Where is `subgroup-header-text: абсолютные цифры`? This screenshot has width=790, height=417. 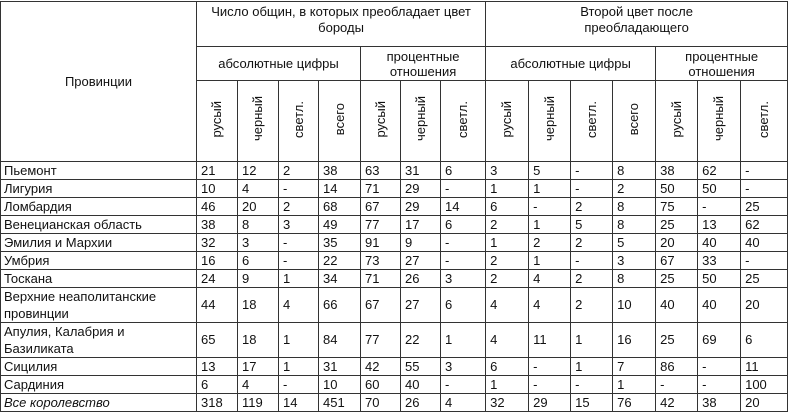 subgroup-header-text: абсолютные цифры is located at coordinates (570, 63).